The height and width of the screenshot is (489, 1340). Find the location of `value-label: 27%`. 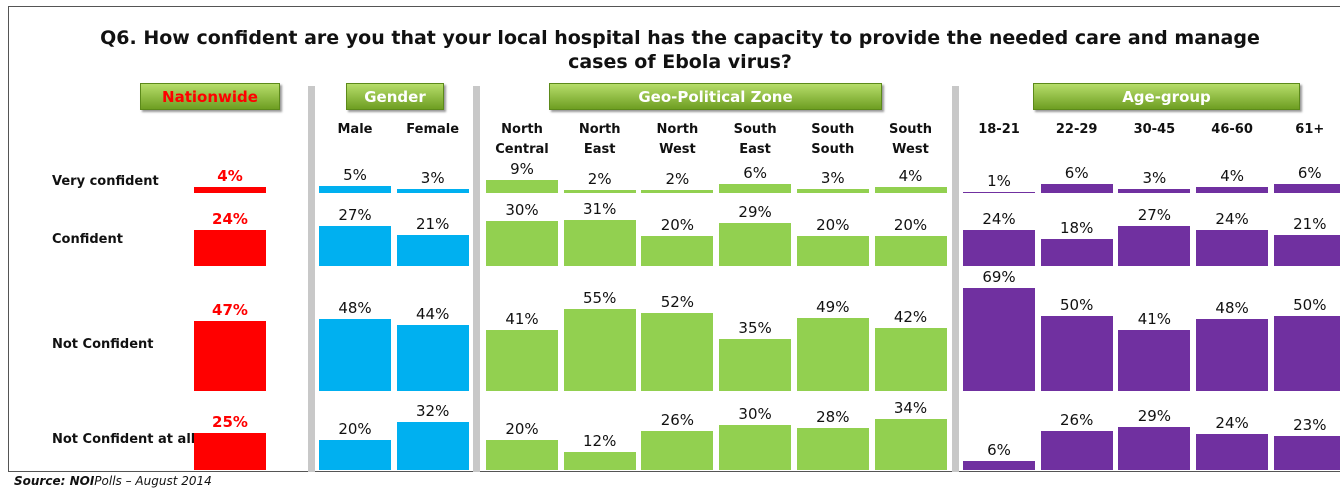

value-label: 27% is located at coordinates (1154, 214).